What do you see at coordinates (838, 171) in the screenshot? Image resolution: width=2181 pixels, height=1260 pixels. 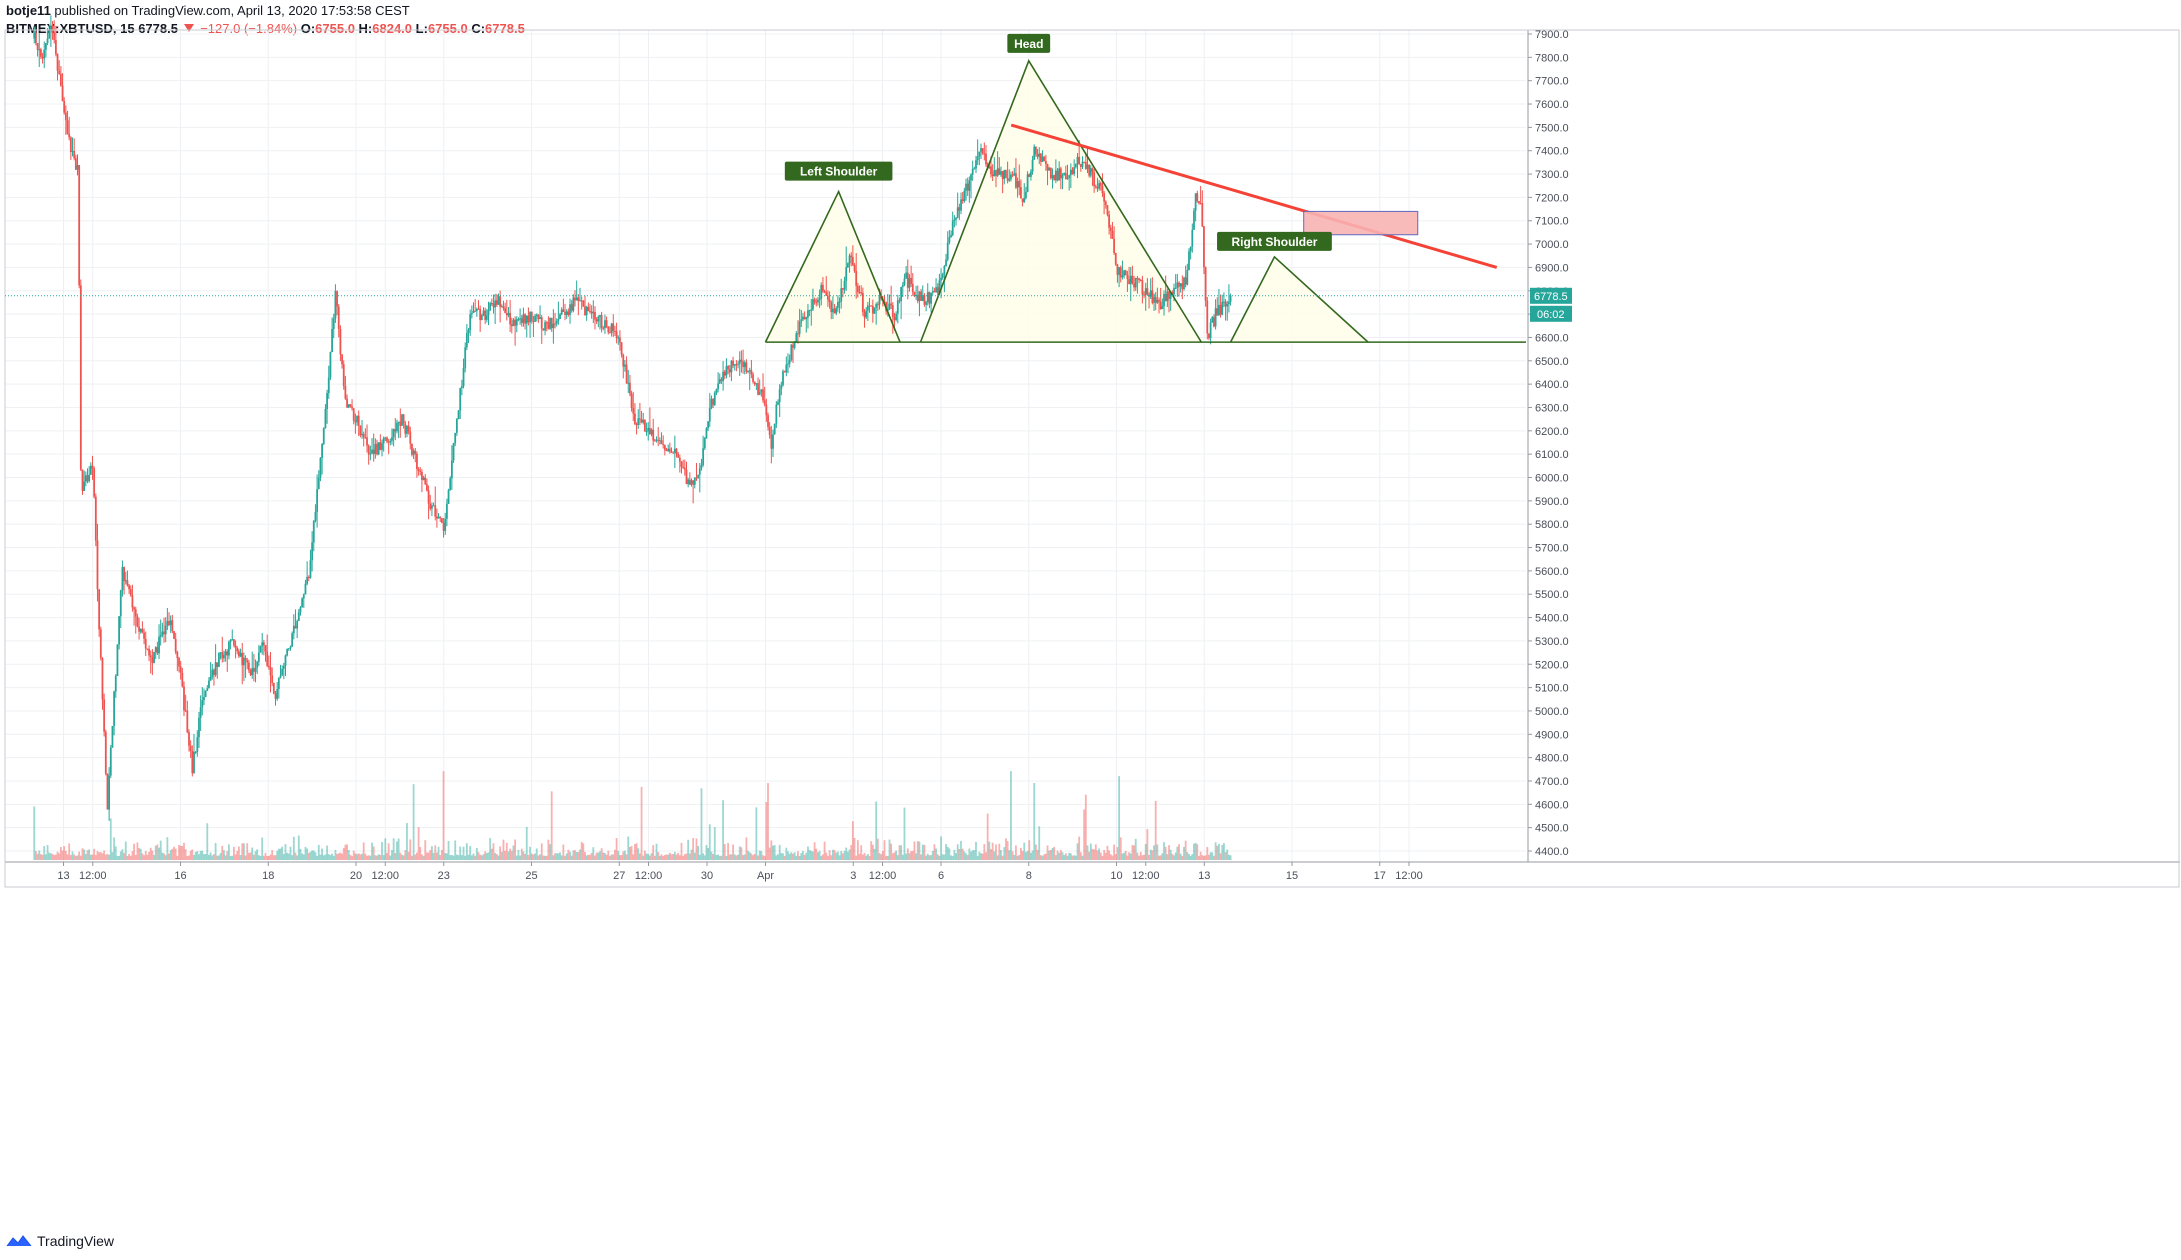 I see `left-shoulder-label: Left Shoulder` at bounding box center [838, 171].